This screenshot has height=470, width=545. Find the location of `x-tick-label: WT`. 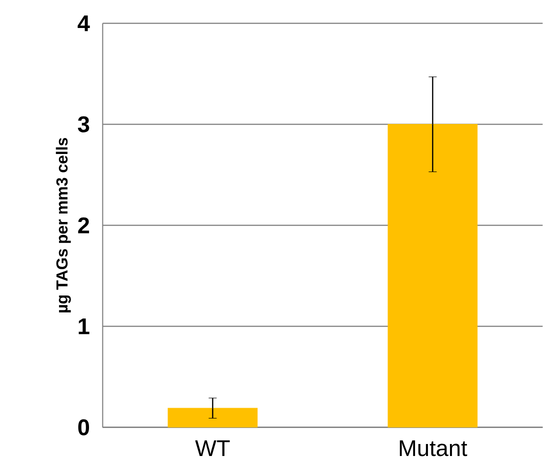

x-tick-label: WT is located at coordinates (212, 448).